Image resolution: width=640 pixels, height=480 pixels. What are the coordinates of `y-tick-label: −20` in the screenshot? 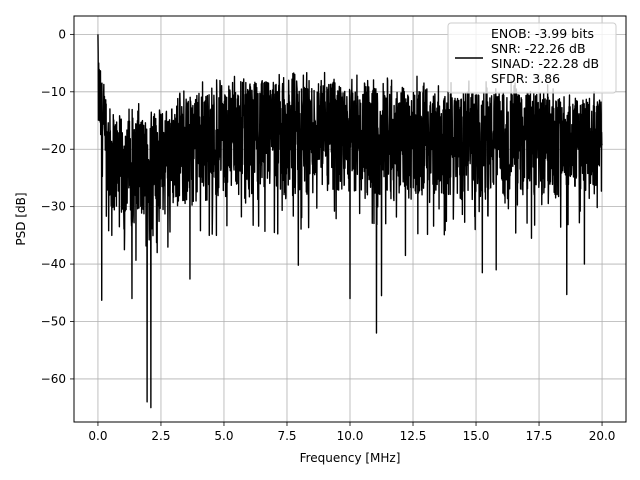 It's located at (53, 149).